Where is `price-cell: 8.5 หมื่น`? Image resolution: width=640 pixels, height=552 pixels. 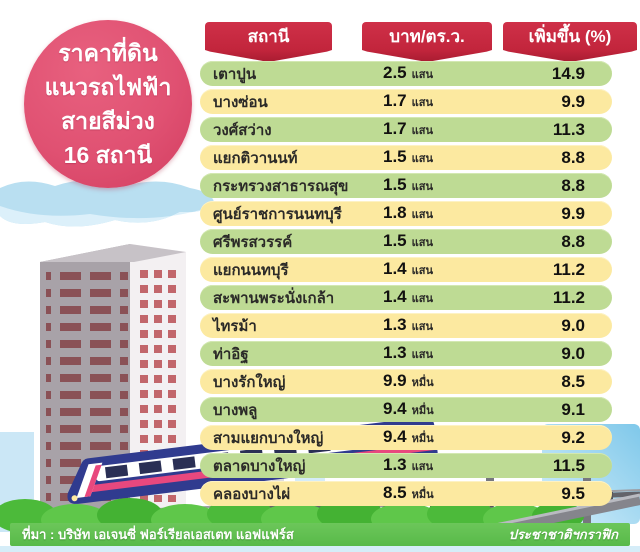
price-cell: 8.5 หมื่น is located at coordinates (408, 493).